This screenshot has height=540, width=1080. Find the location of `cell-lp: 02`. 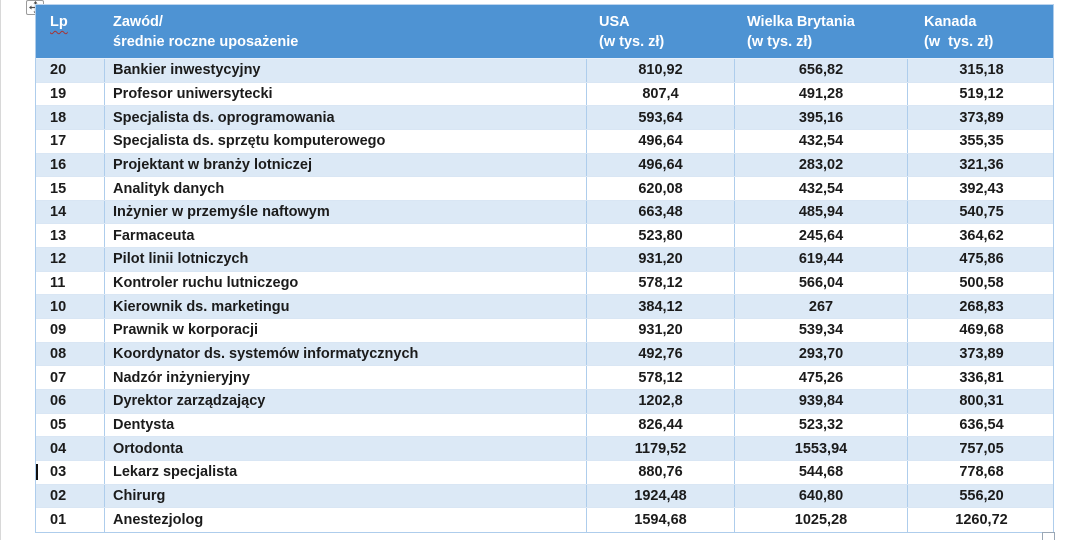

cell-lp: 02 is located at coordinates (70, 496).